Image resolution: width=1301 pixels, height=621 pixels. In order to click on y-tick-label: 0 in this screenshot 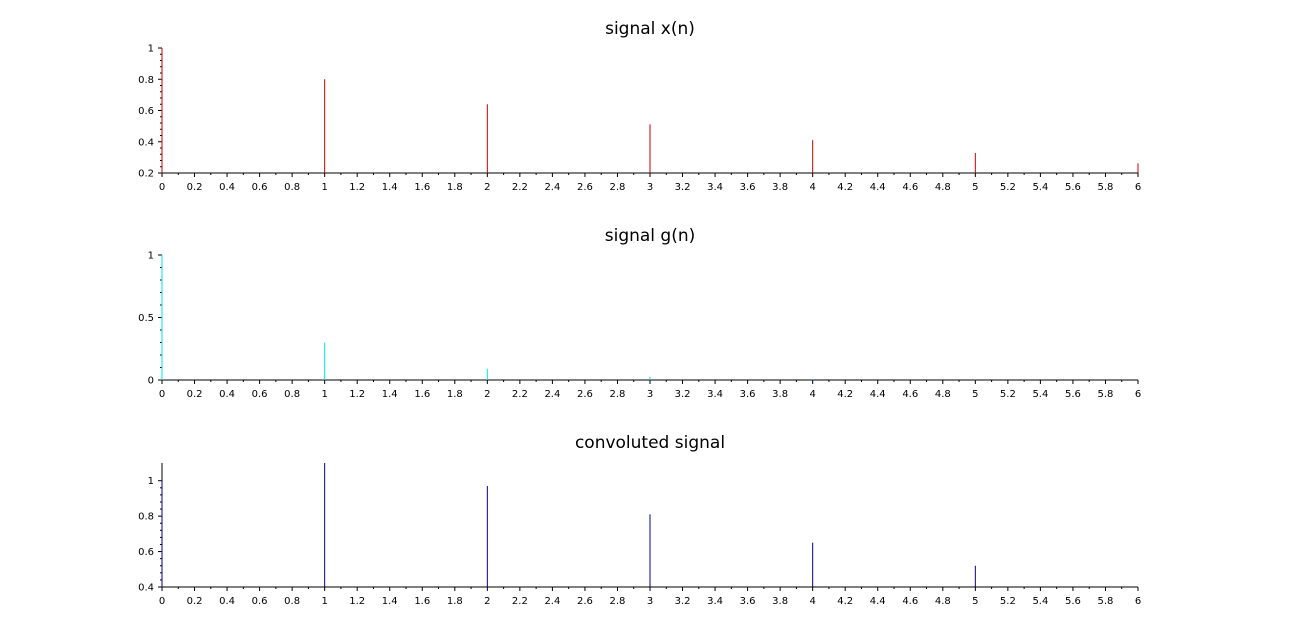, I will do `click(151, 381)`.